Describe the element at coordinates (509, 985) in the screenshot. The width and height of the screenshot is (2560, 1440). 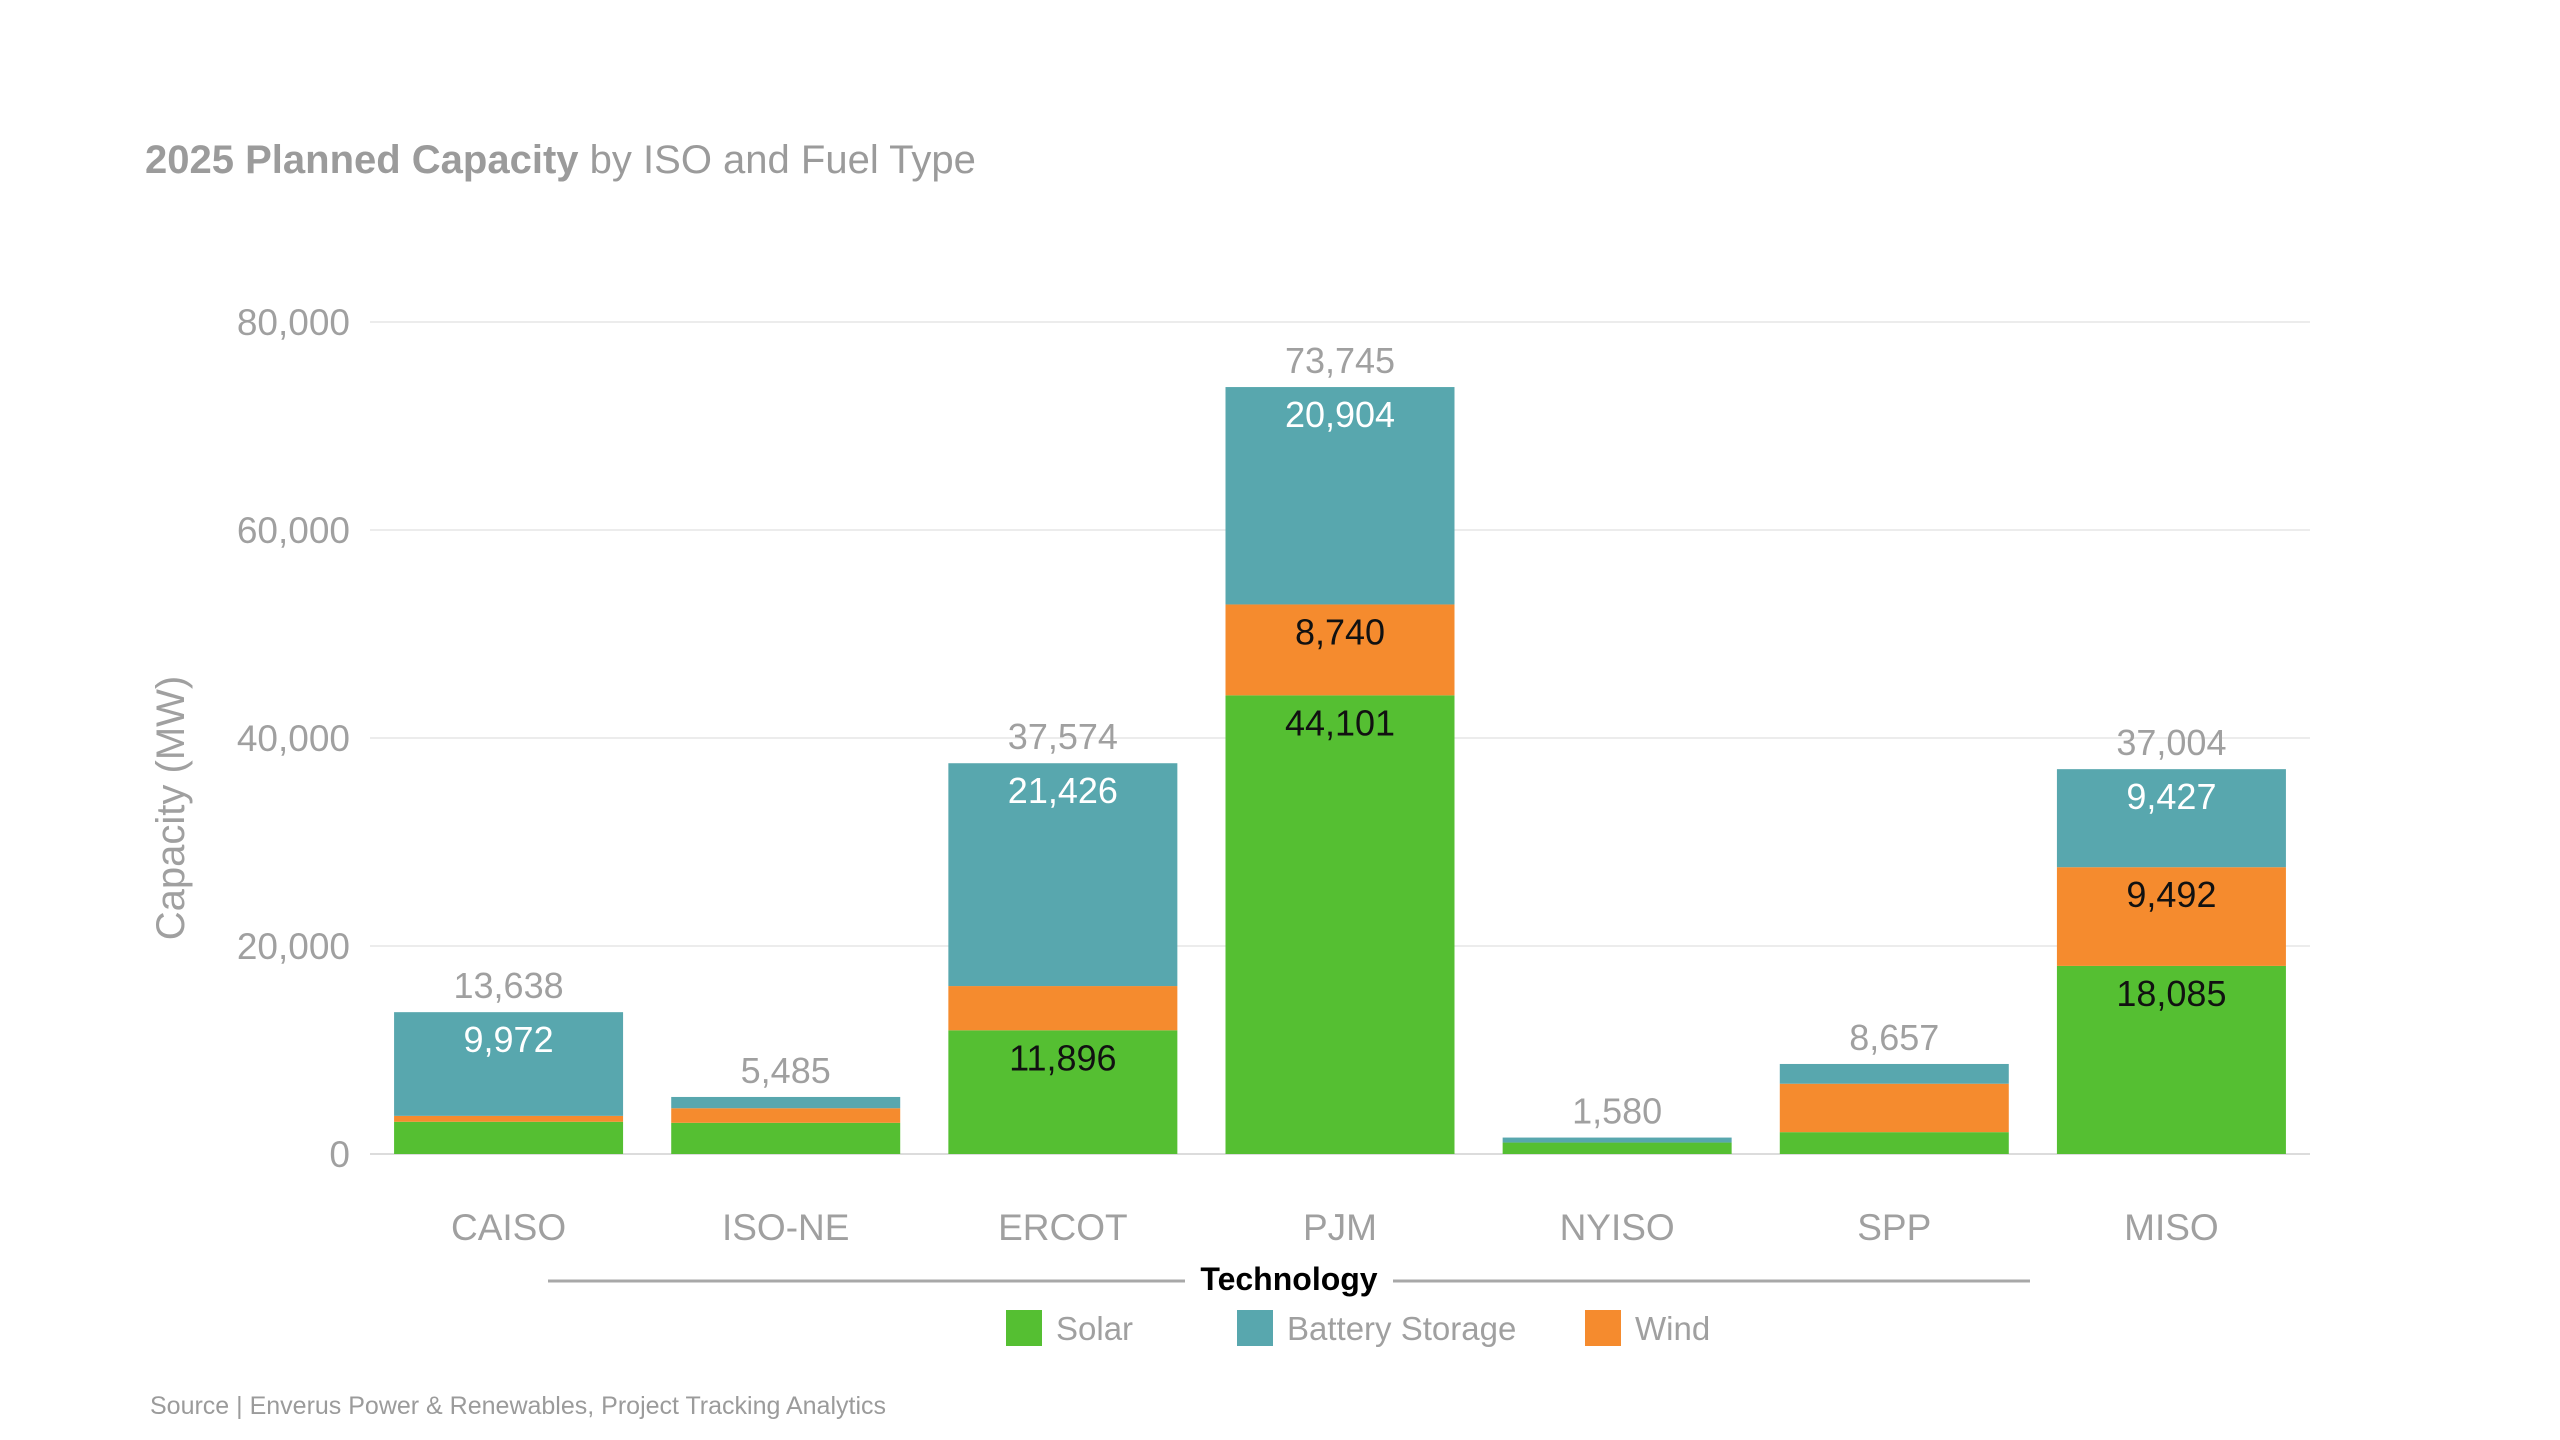
I see `total-label: 13,638` at that location.